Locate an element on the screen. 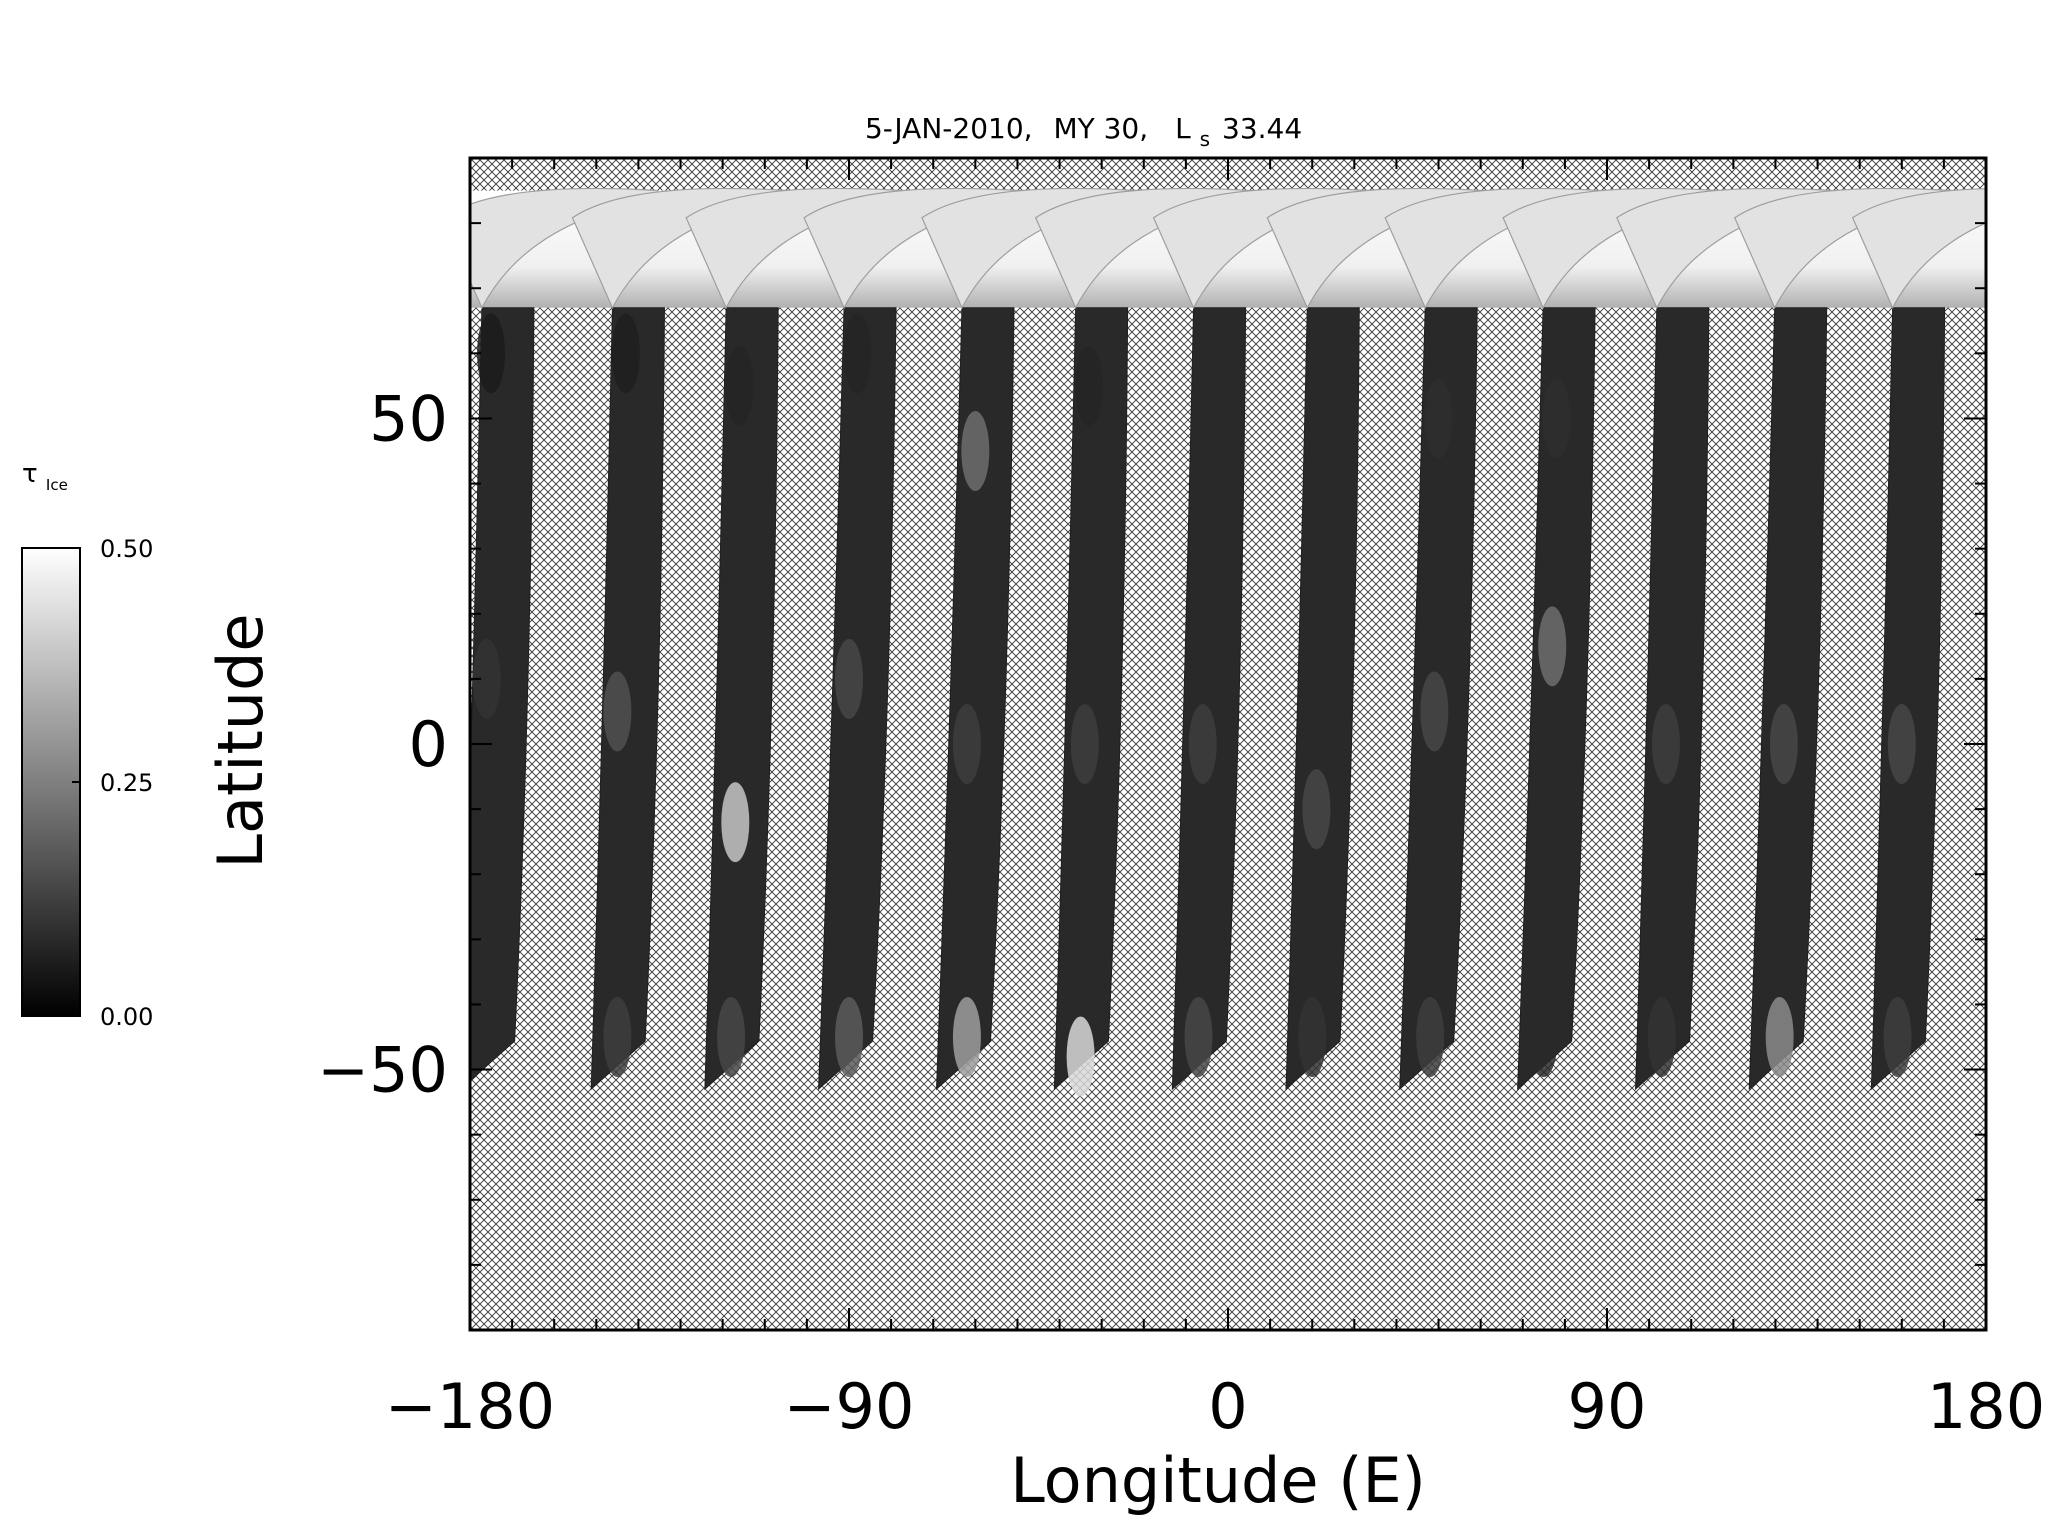  colorbar-tick-label: 0.25 is located at coordinates (126, 783).